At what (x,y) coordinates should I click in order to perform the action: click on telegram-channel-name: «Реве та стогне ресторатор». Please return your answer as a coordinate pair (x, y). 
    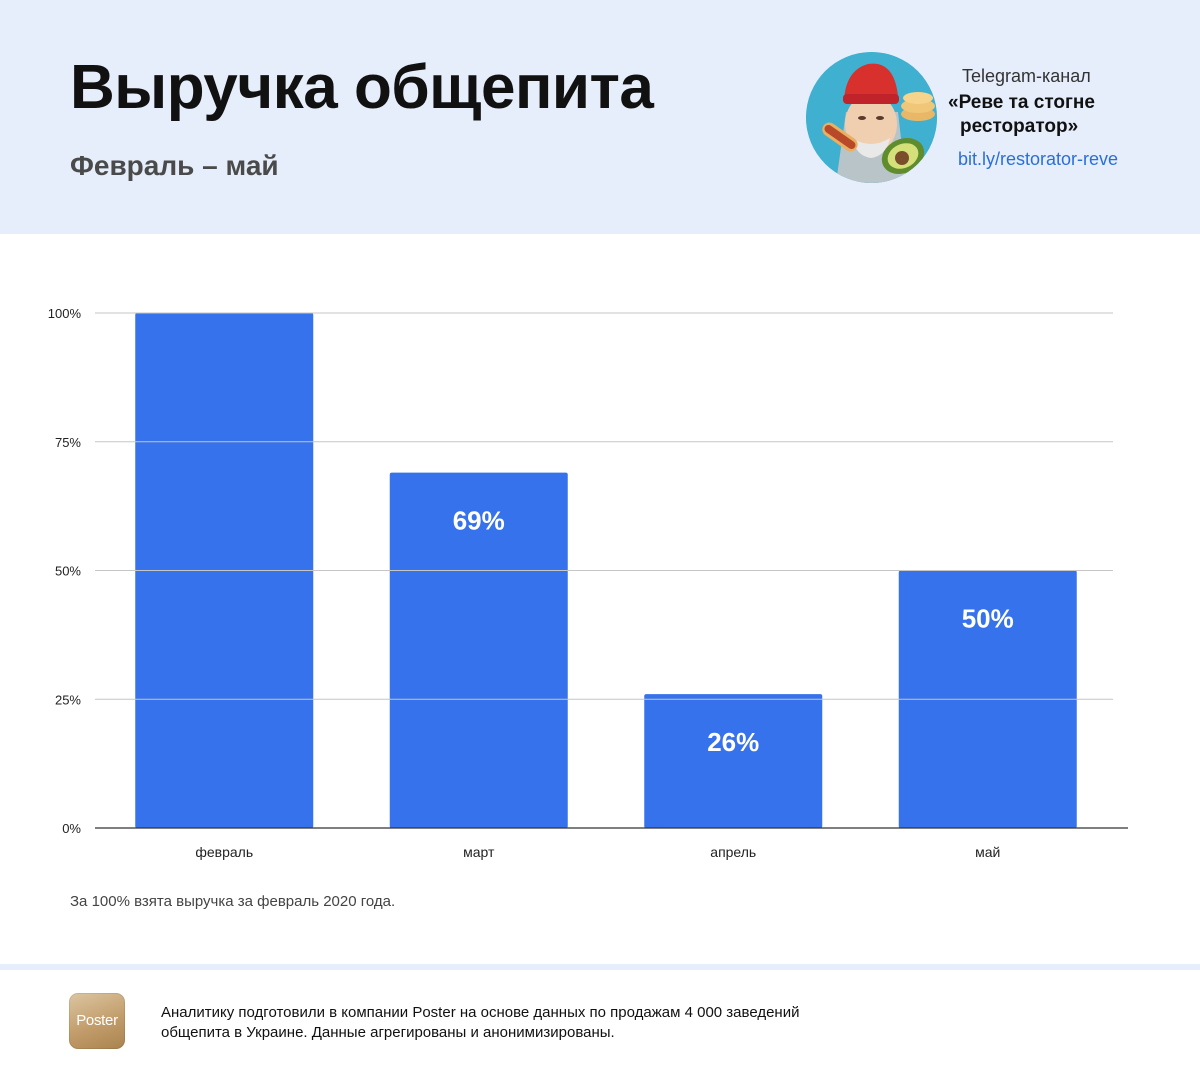
    Looking at the image, I should click on (1021, 115).